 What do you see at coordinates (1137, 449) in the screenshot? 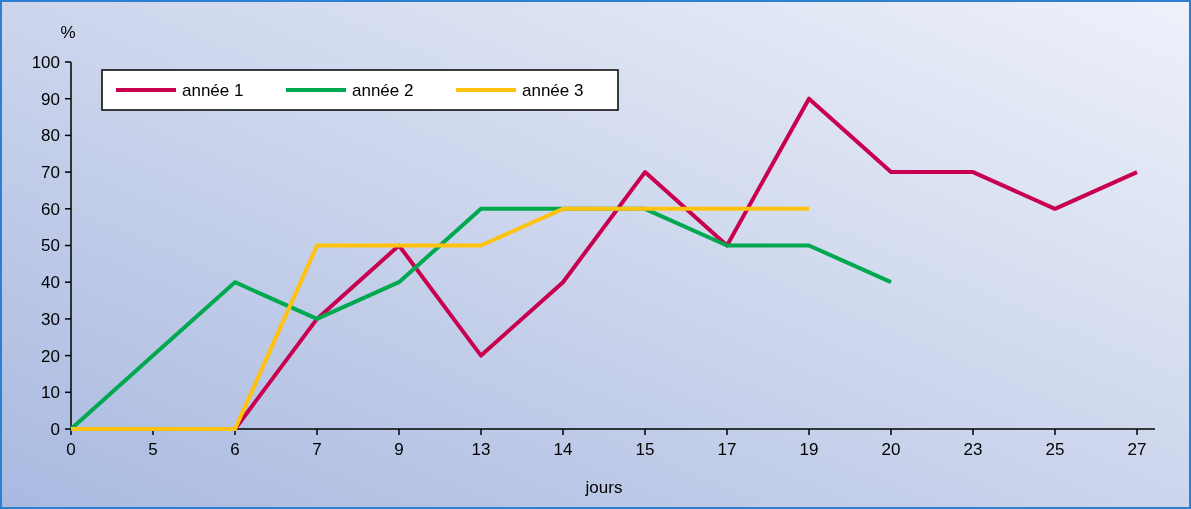
I see `x-tick-label: 27` at bounding box center [1137, 449].